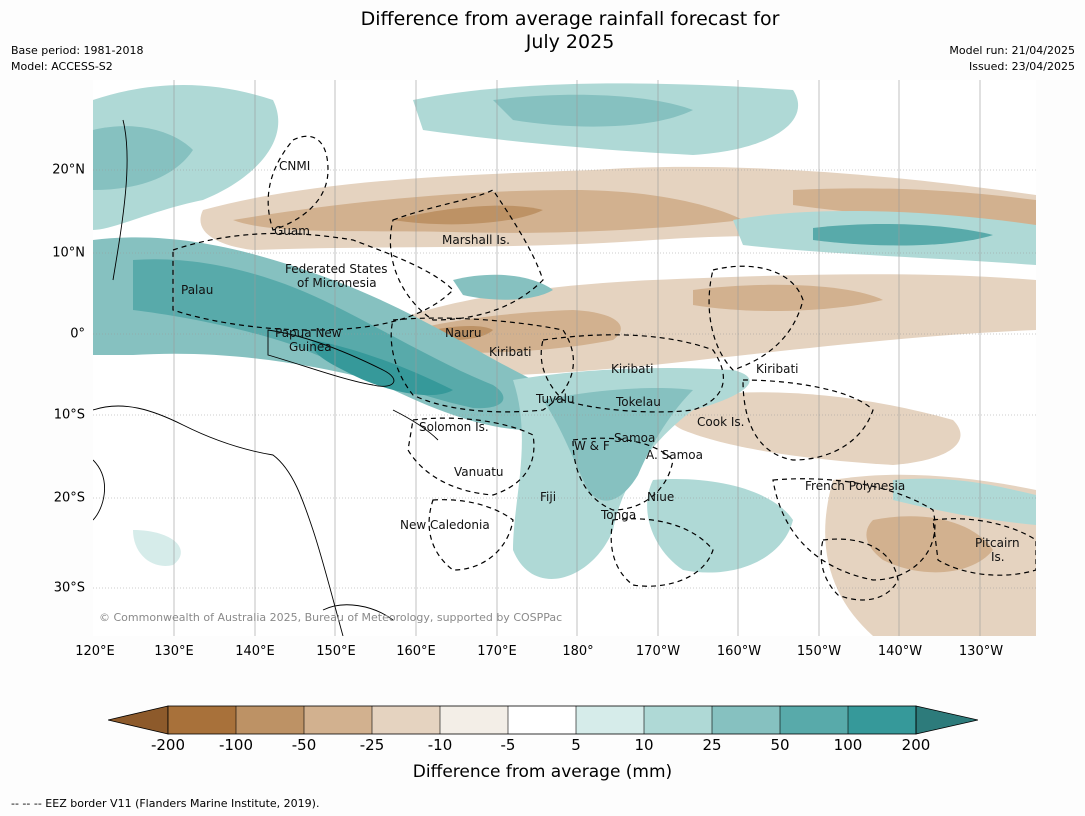 Image resolution: width=1085 pixels, height=816 pixels. Describe the element at coordinates (336, 651) in the screenshot. I see `lon-label-150e: 150°E` at that location.